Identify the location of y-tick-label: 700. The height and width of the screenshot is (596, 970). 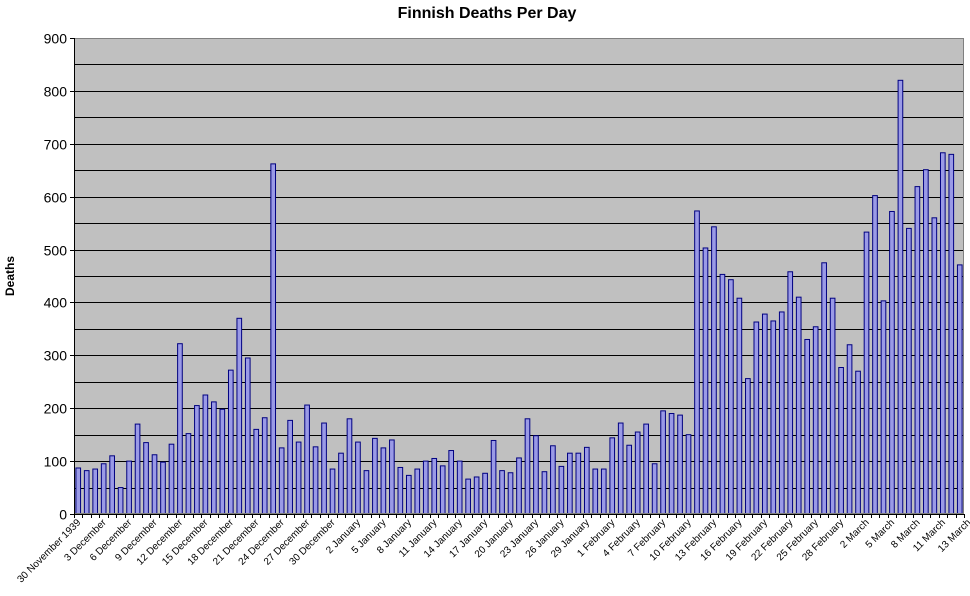
(56, 145).